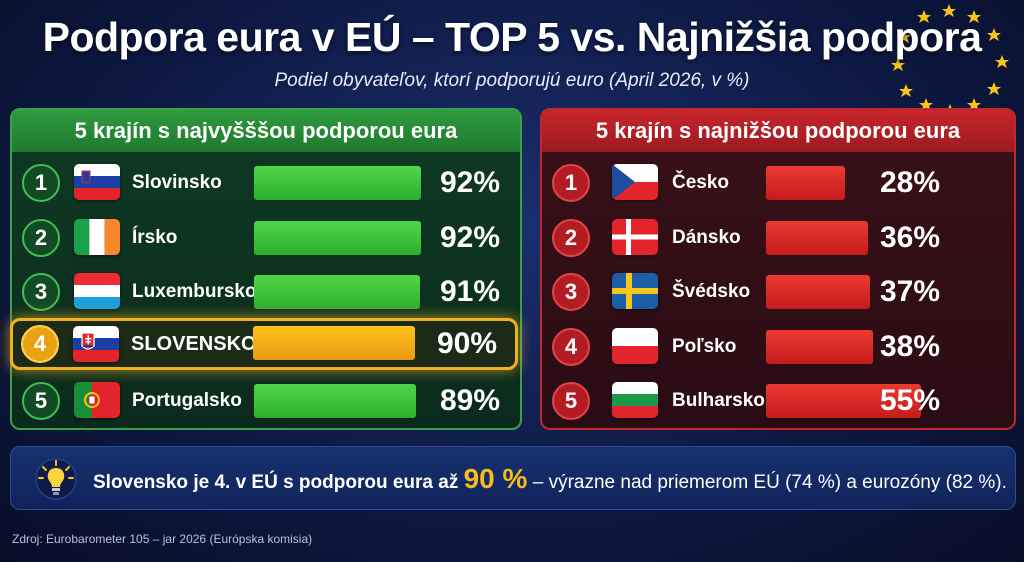  I want to click on sweden-flag-icon, so click(635, 291).